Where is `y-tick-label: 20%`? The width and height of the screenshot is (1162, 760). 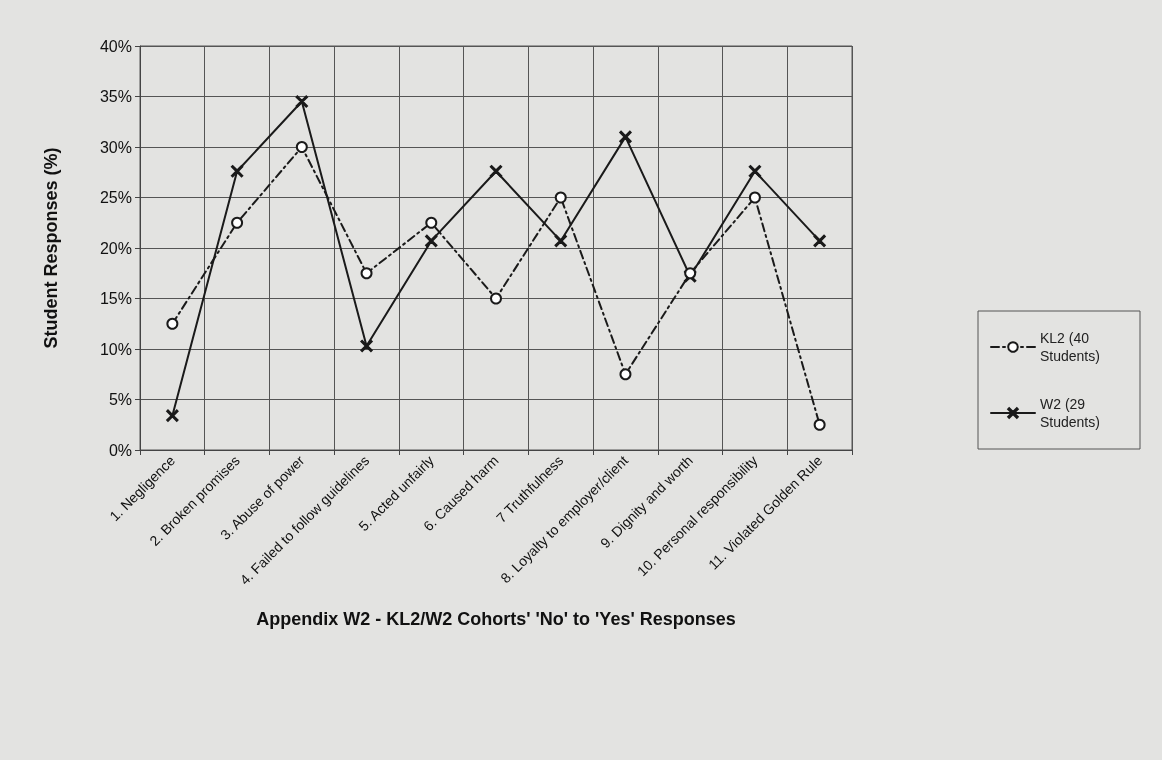
y-tick-label: 20% is located at coordinates (115, 248).